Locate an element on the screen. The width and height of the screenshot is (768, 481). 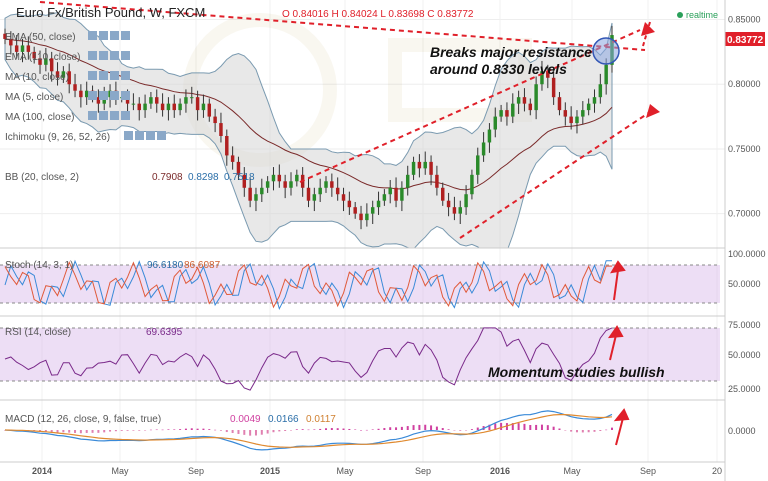
momentum-arrows is located at coordinates (618, 353).